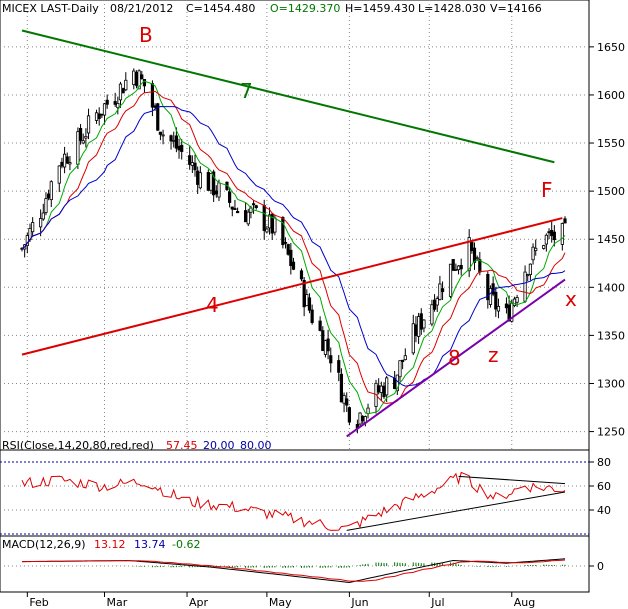 This screenshot has width=628, height=609. I want to click on rsi-lower: 20.00, so click(219, 445).